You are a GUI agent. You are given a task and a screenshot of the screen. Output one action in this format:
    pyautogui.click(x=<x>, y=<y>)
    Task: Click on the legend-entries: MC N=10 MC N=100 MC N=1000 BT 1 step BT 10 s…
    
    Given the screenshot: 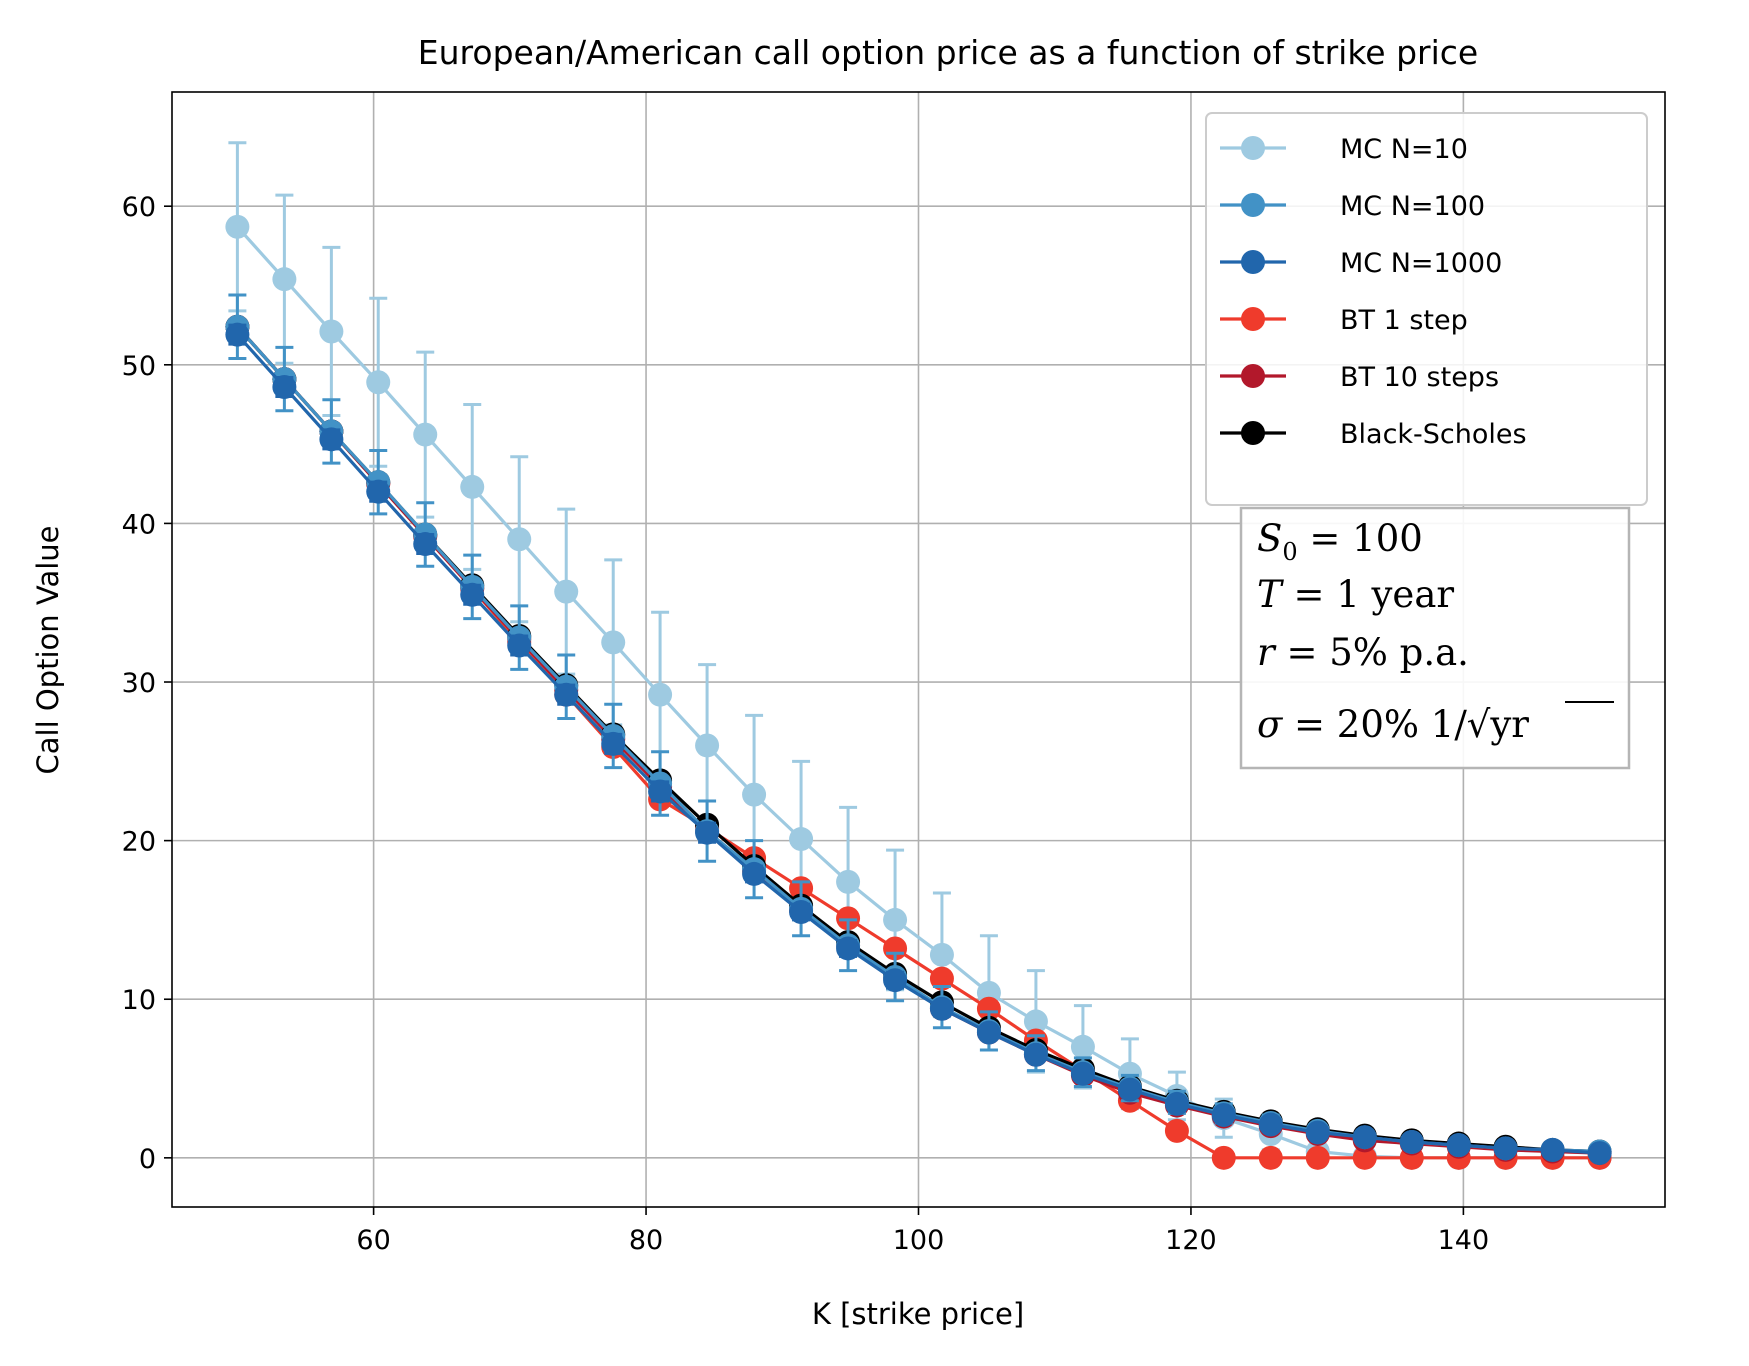 What is the action you would take?
    pyautogui.click(x=1373, y=292)
    